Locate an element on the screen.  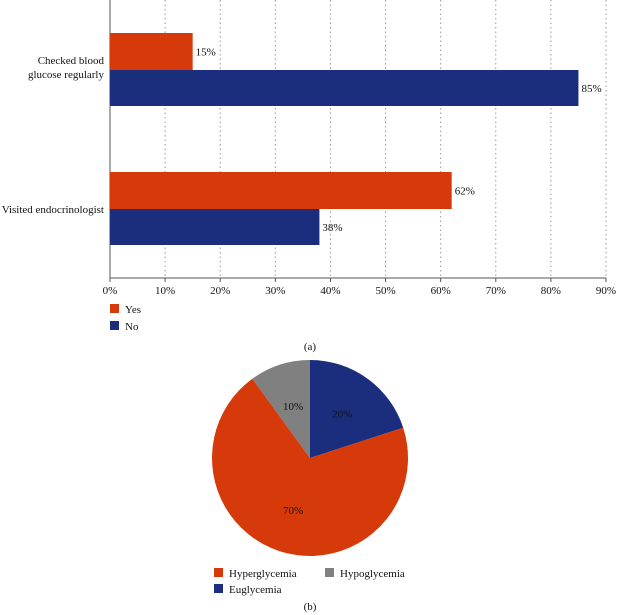
category-label-1b: glucose regularly is located at coordinates (66, 75).